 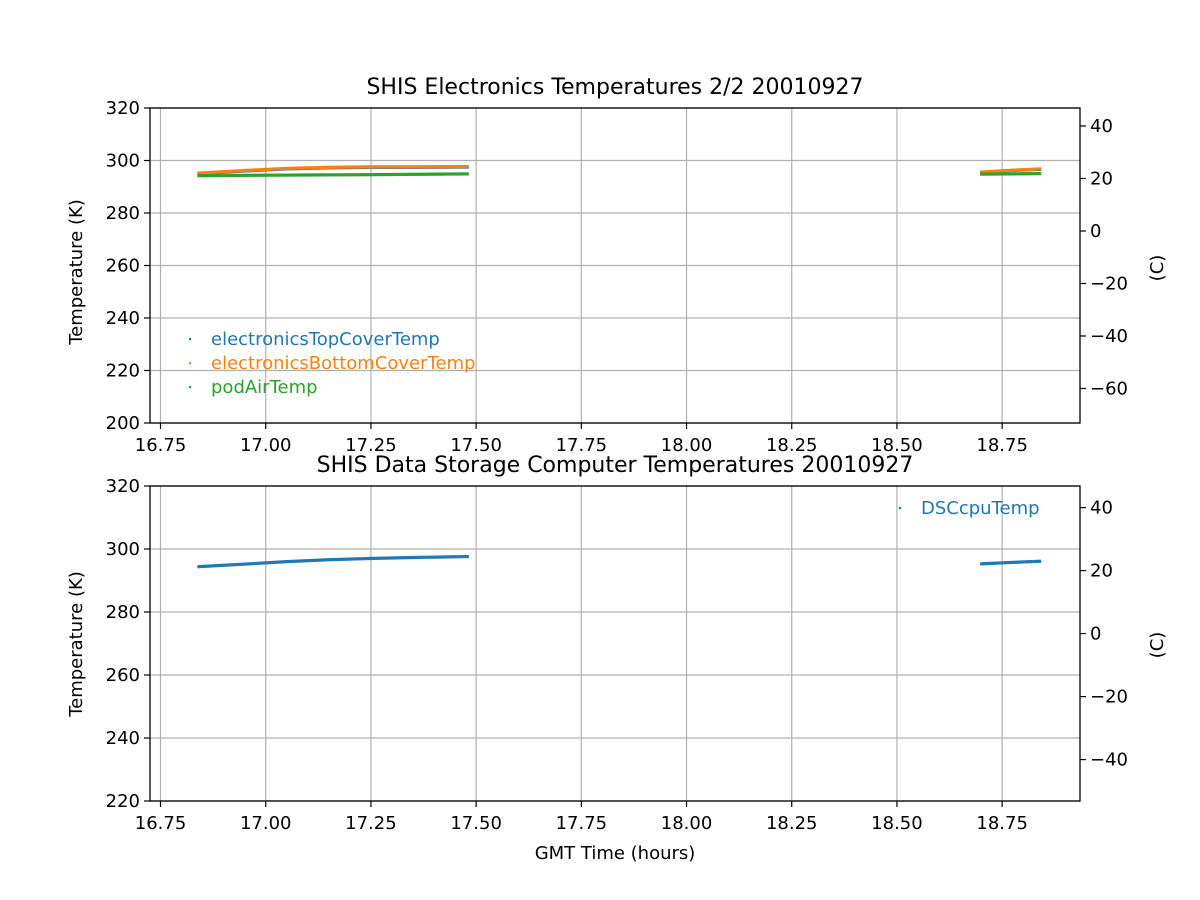 What do you see at coordinates (123, 213) in the screenshot?
I see `y-tick-label: 280` at bounding box center [123, 213].